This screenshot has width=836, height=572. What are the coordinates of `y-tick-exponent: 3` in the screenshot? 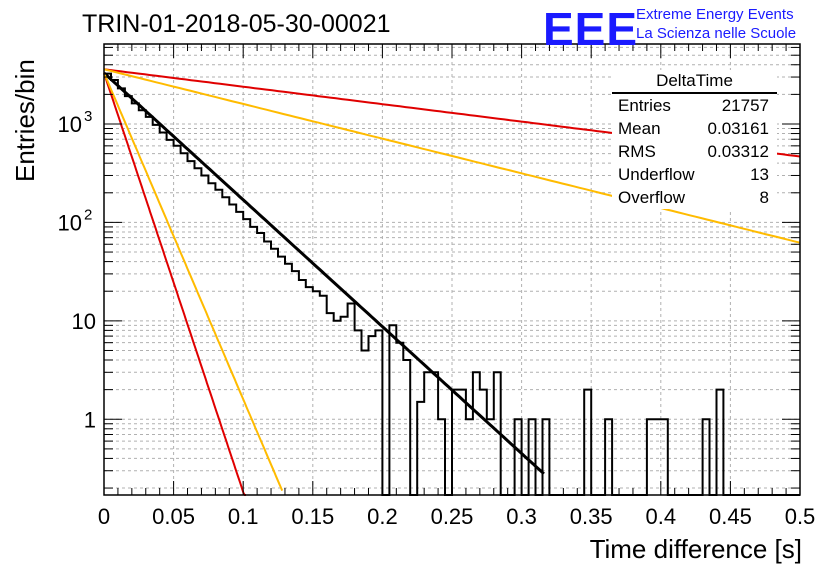 It's located at (88, 116).